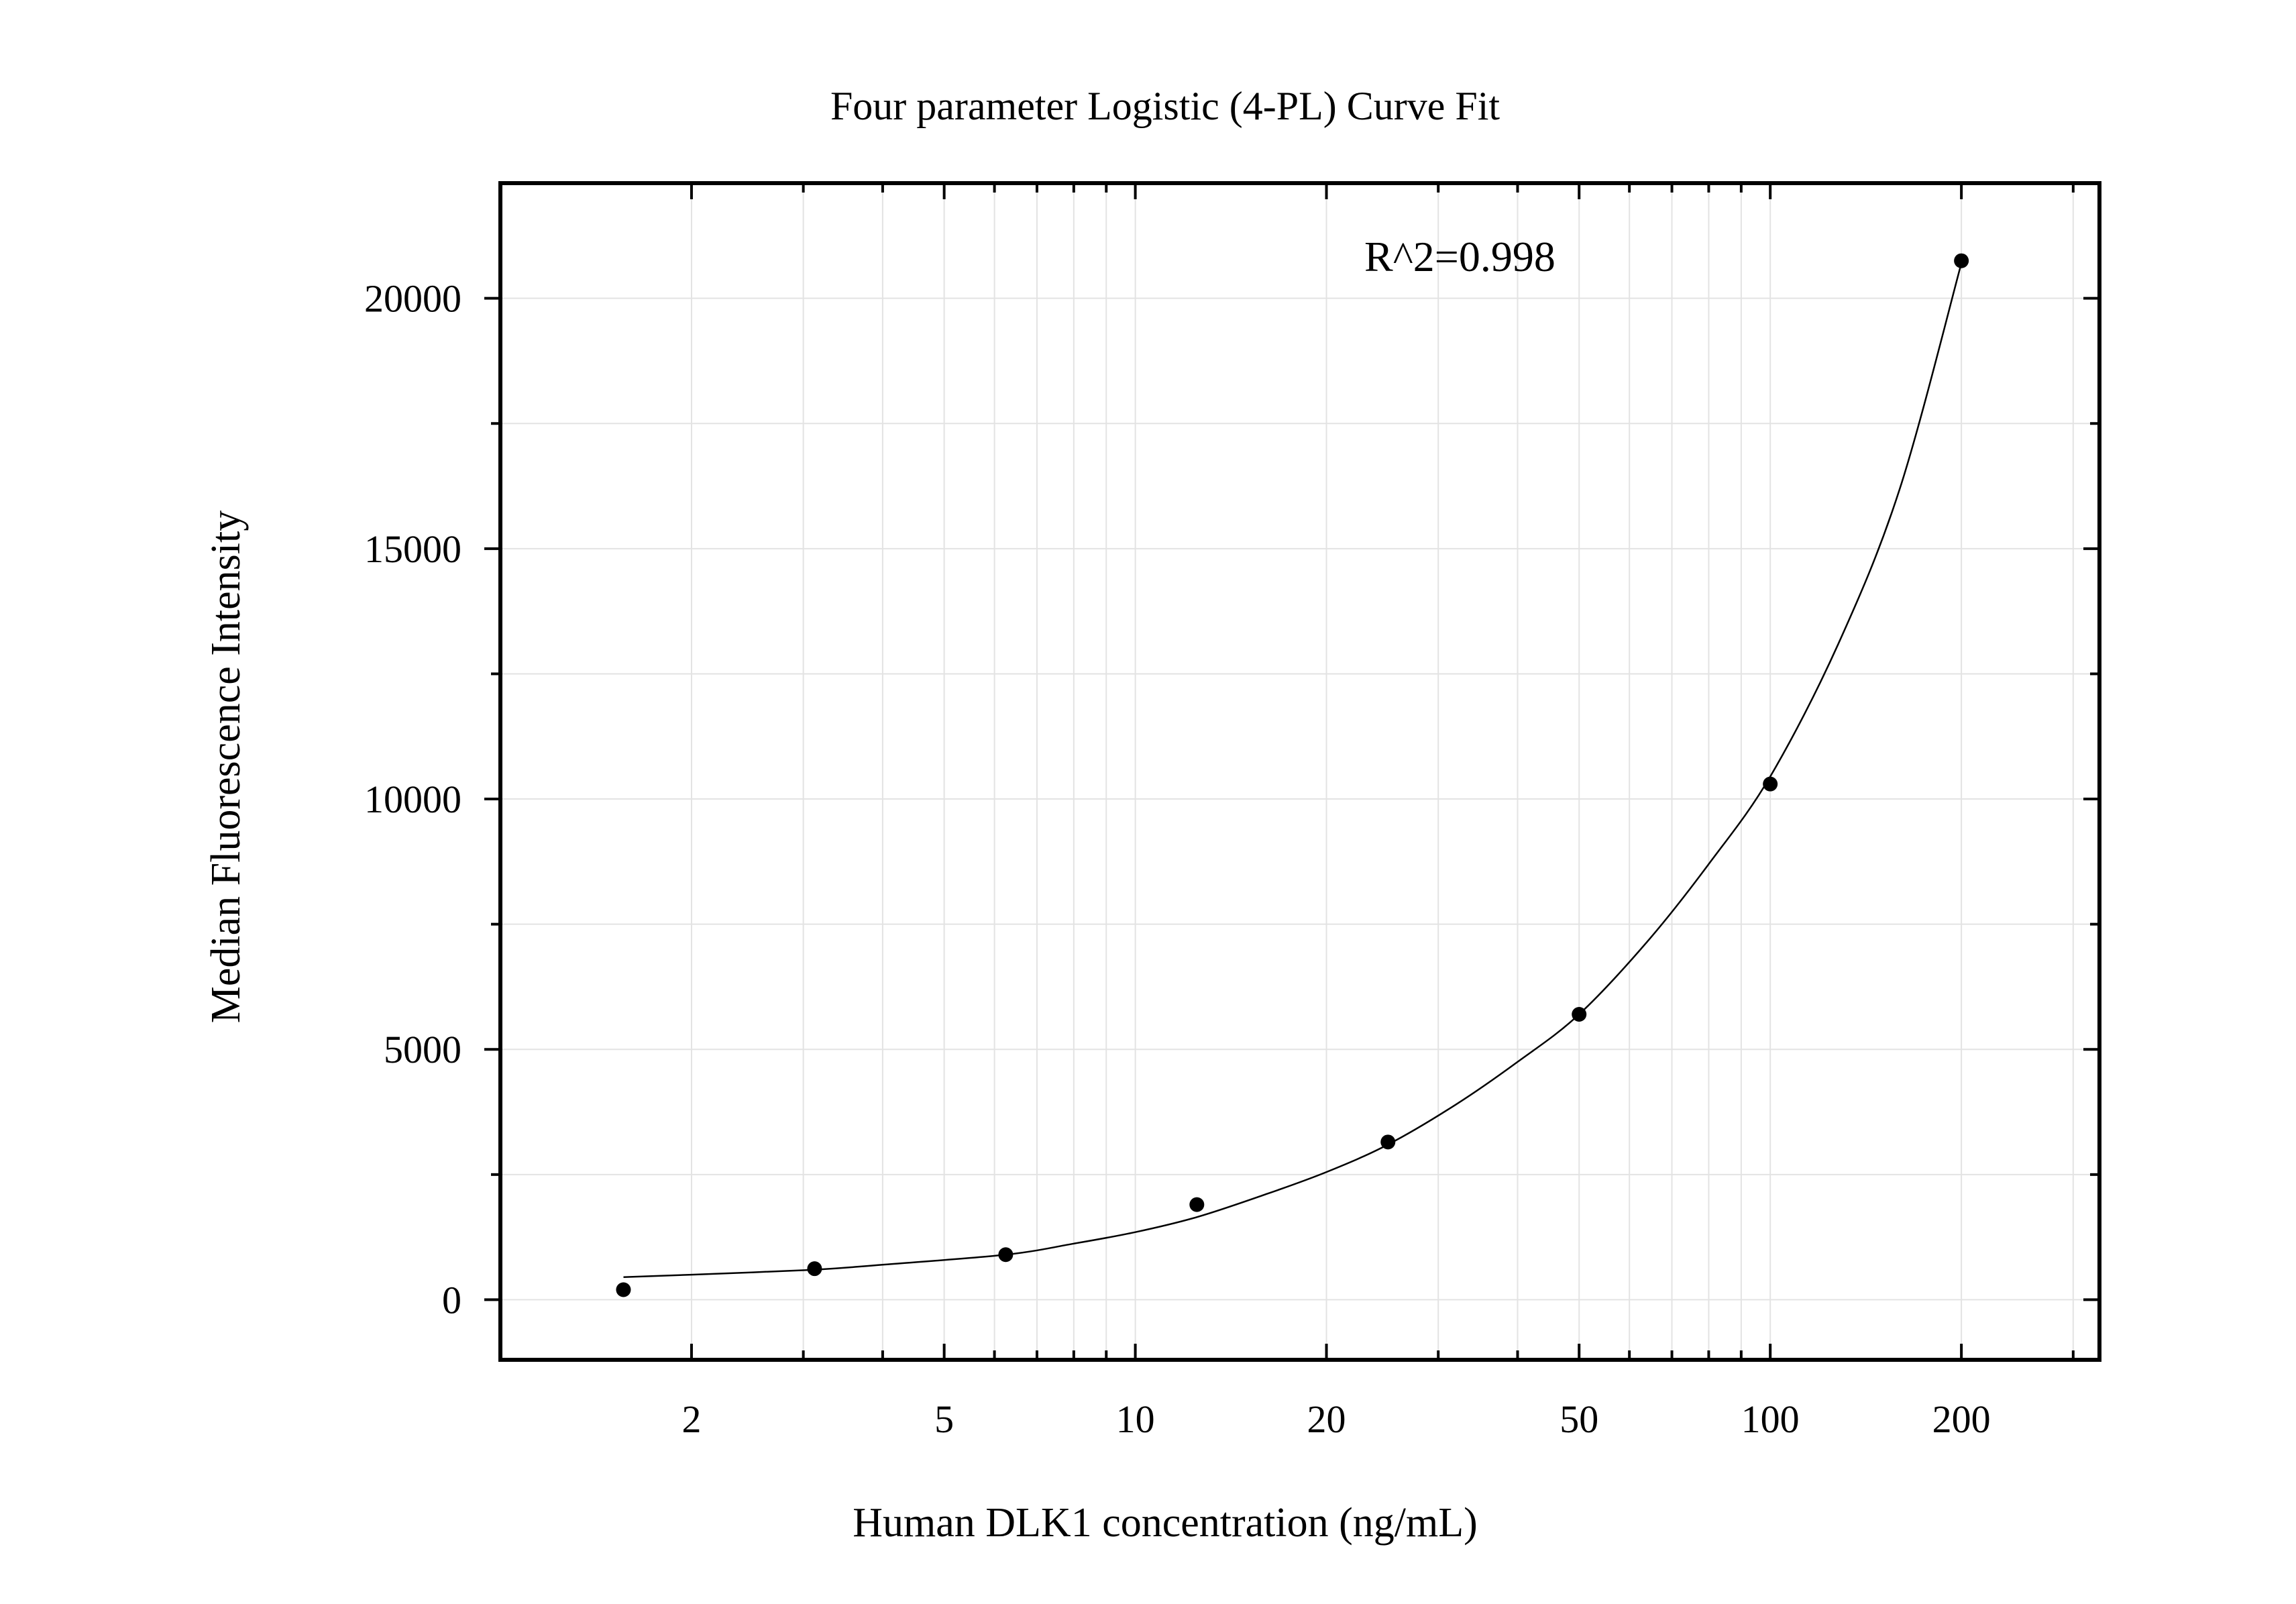  What do you see at coordinates (1579, 1419) in the screenshot?
I see `x-tick-label: 50` at bounding box center [1579, 1419].